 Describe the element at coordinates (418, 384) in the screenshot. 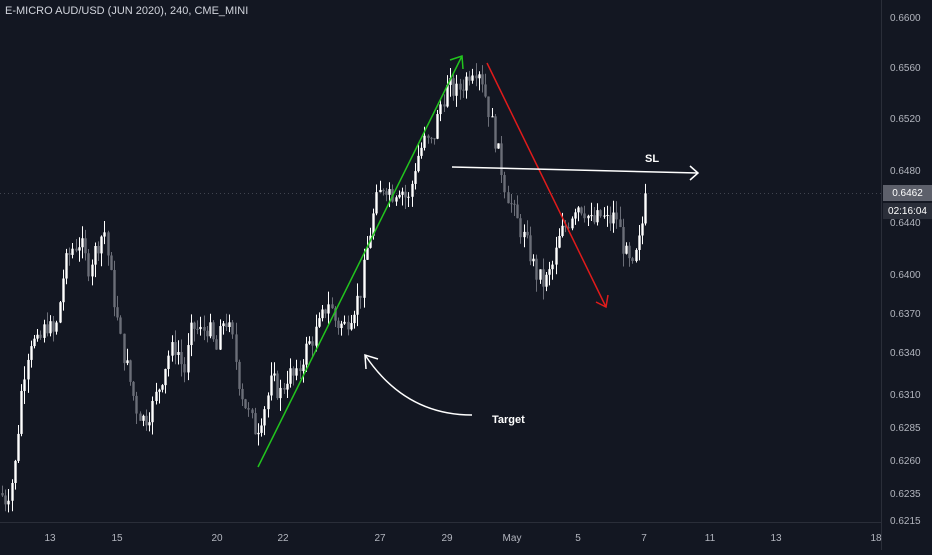

I see `target-arrow` at that location.